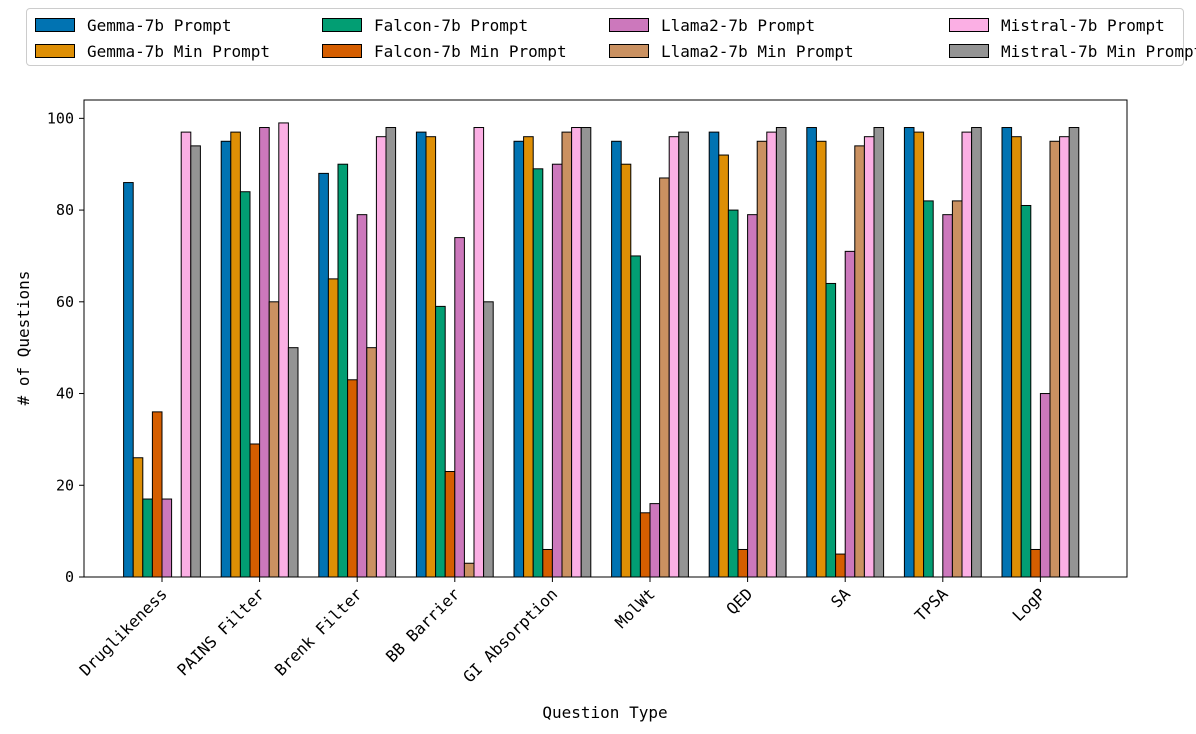 The width and height of the screenshot is (1196, 734). I want to click on x-tick-label: Druglikeness, so click(123, 631).